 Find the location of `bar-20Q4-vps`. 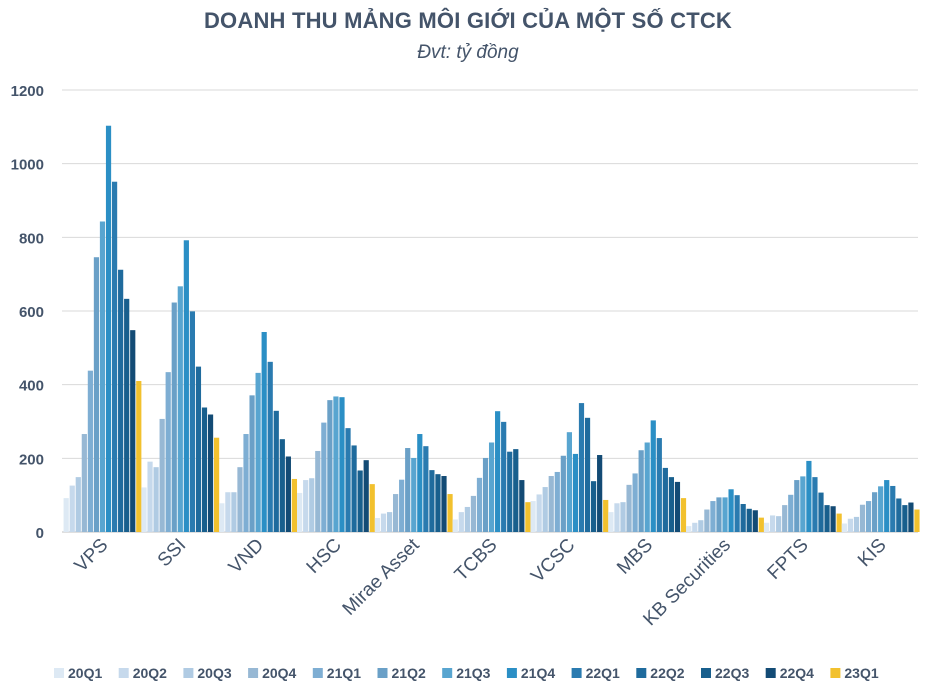

bar-20Q4-vps is located at coordinates (84, 483).